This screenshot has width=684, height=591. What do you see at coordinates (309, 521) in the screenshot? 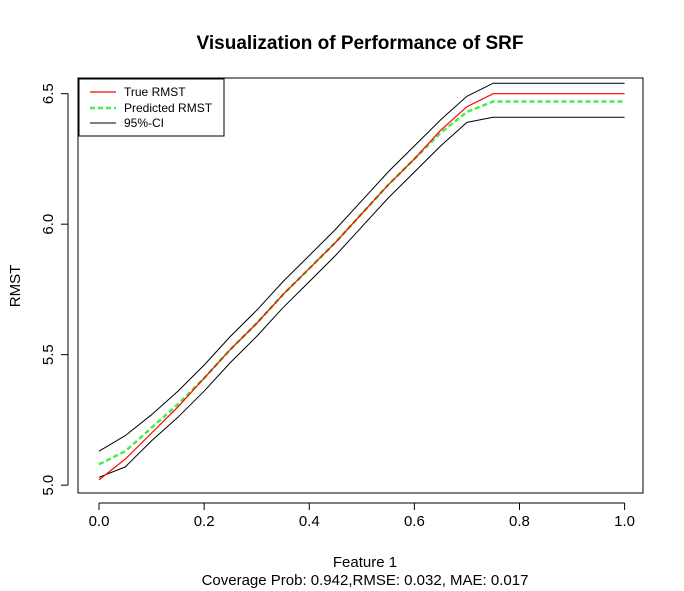
I see `x-tick-label: 0.4` at bounding box center [309, 521].